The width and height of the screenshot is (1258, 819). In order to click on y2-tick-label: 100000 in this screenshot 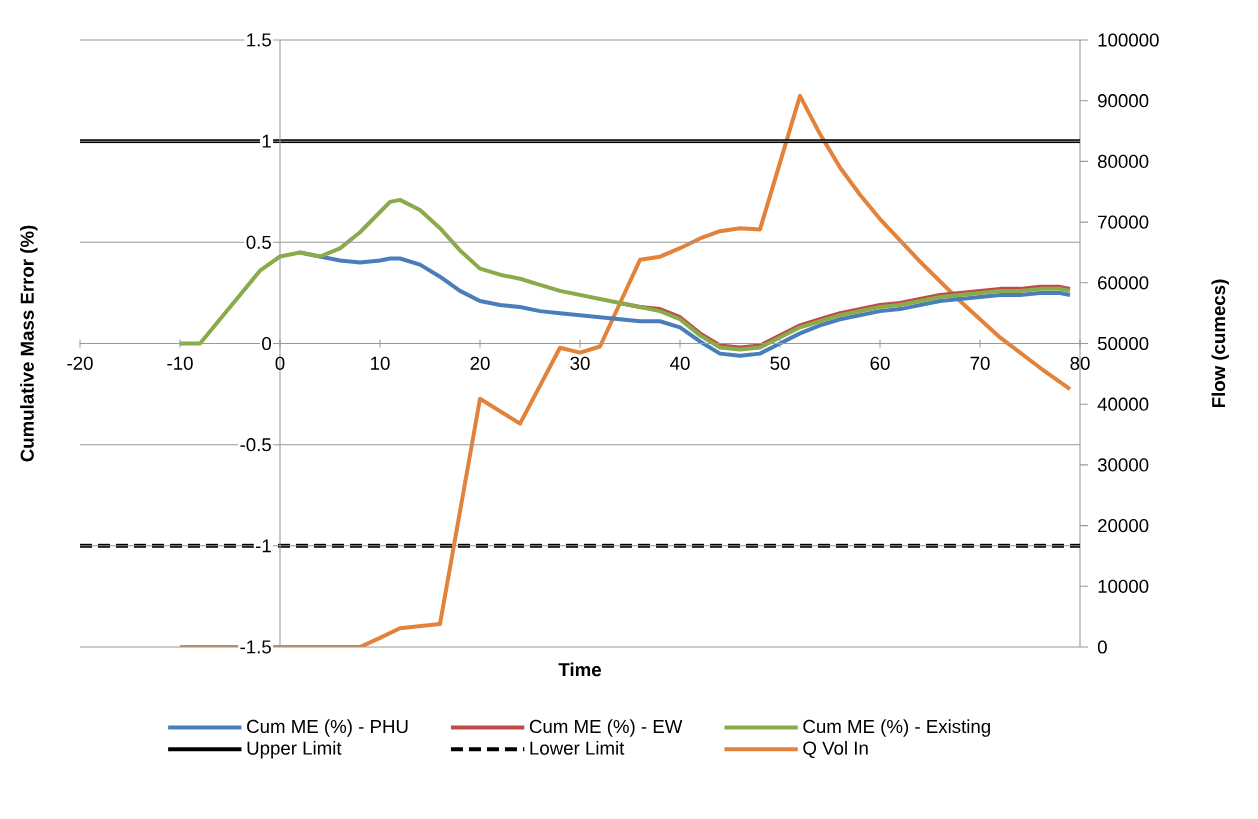, I will do `click(1128, 40)`.